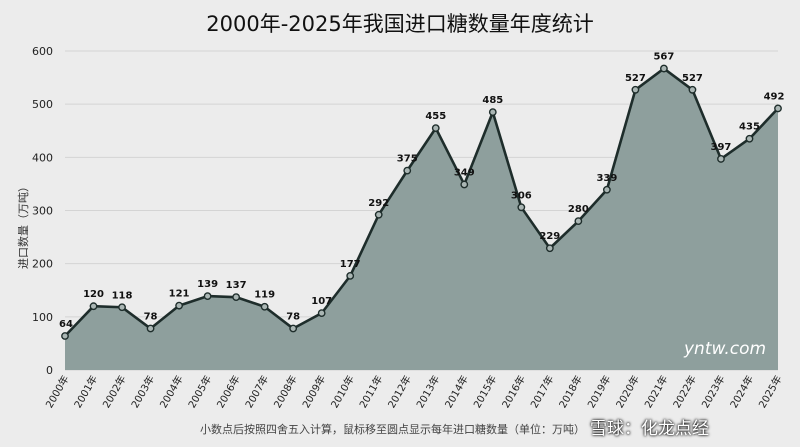 This screenshot has height=447, width=800. What do you see at coordinates (713, 391) in the screenshot?
I see `x-tick-label: 2023年` at bounding box center [713, 391].